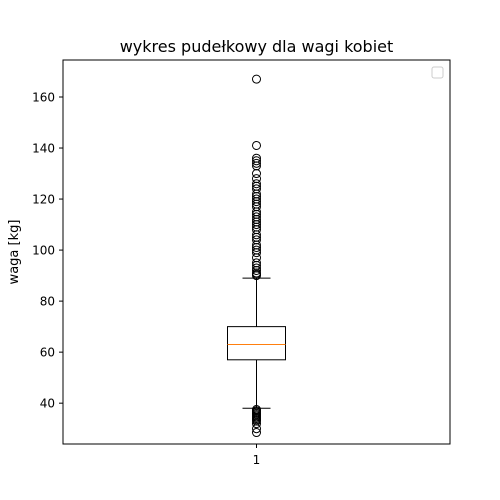  I want to click on legend-box, so click(437, 72).